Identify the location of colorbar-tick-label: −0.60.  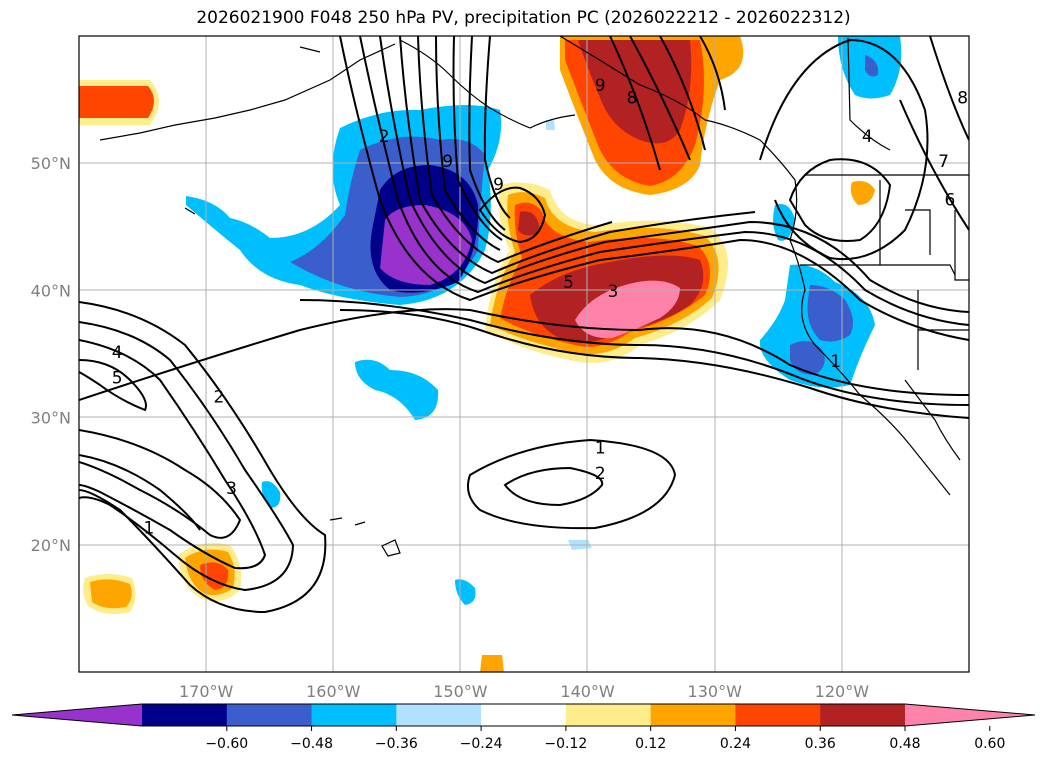
(226, 744).